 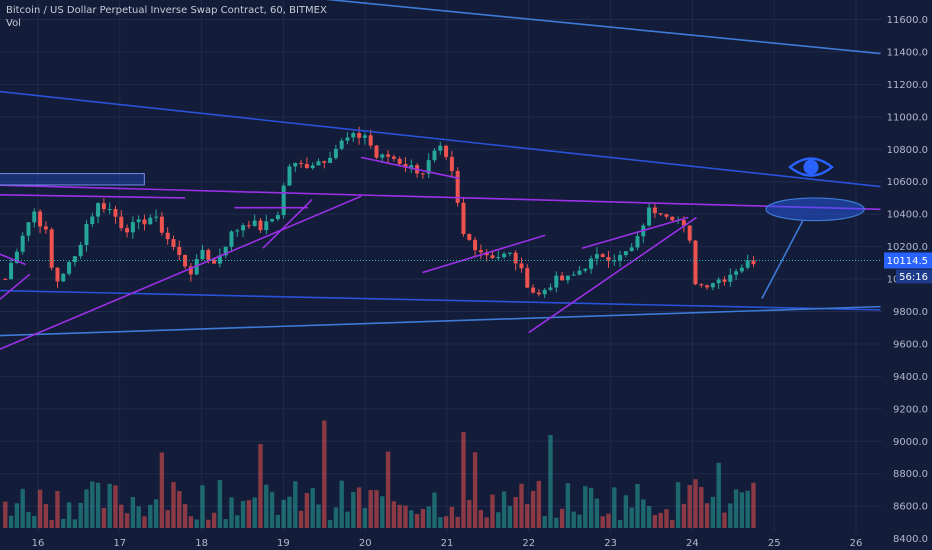 What do you see at coordinates (201, 543) in the screenshot?
I see `time-tick-label: 18` at bounding box center [201, 543].